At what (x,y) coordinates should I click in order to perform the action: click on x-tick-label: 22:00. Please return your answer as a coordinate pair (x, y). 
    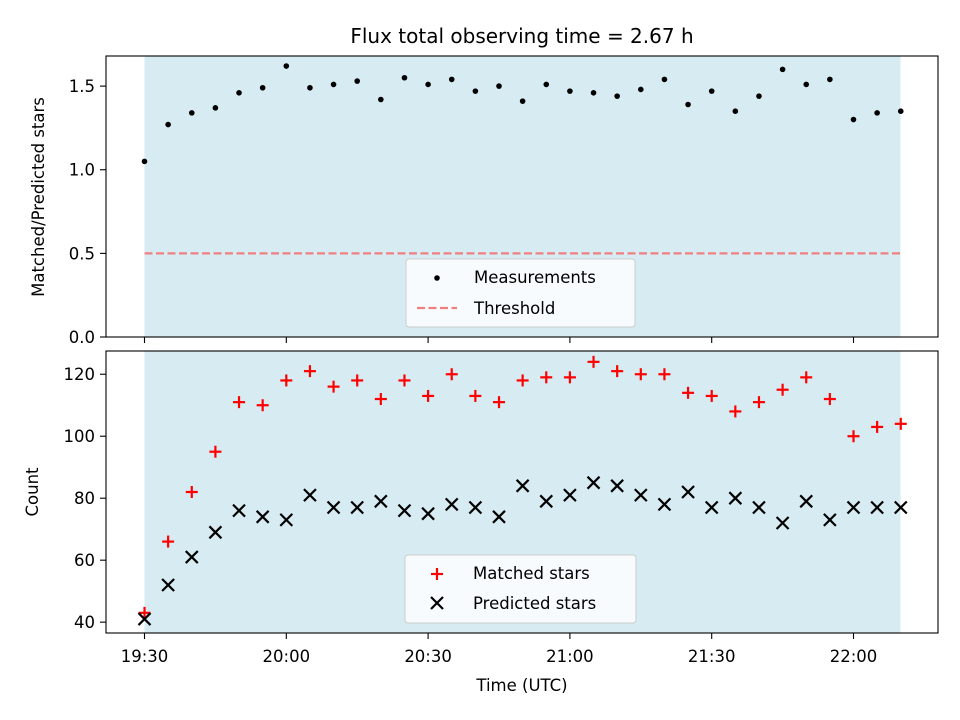
    Looking at the image, I should click on (854, 656).